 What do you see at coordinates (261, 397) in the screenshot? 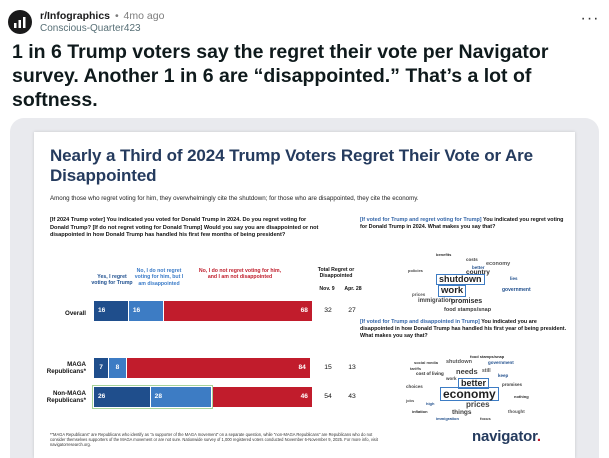
I see `bar-segment-non-maga-3: 46` at bounding box center [261, 397].